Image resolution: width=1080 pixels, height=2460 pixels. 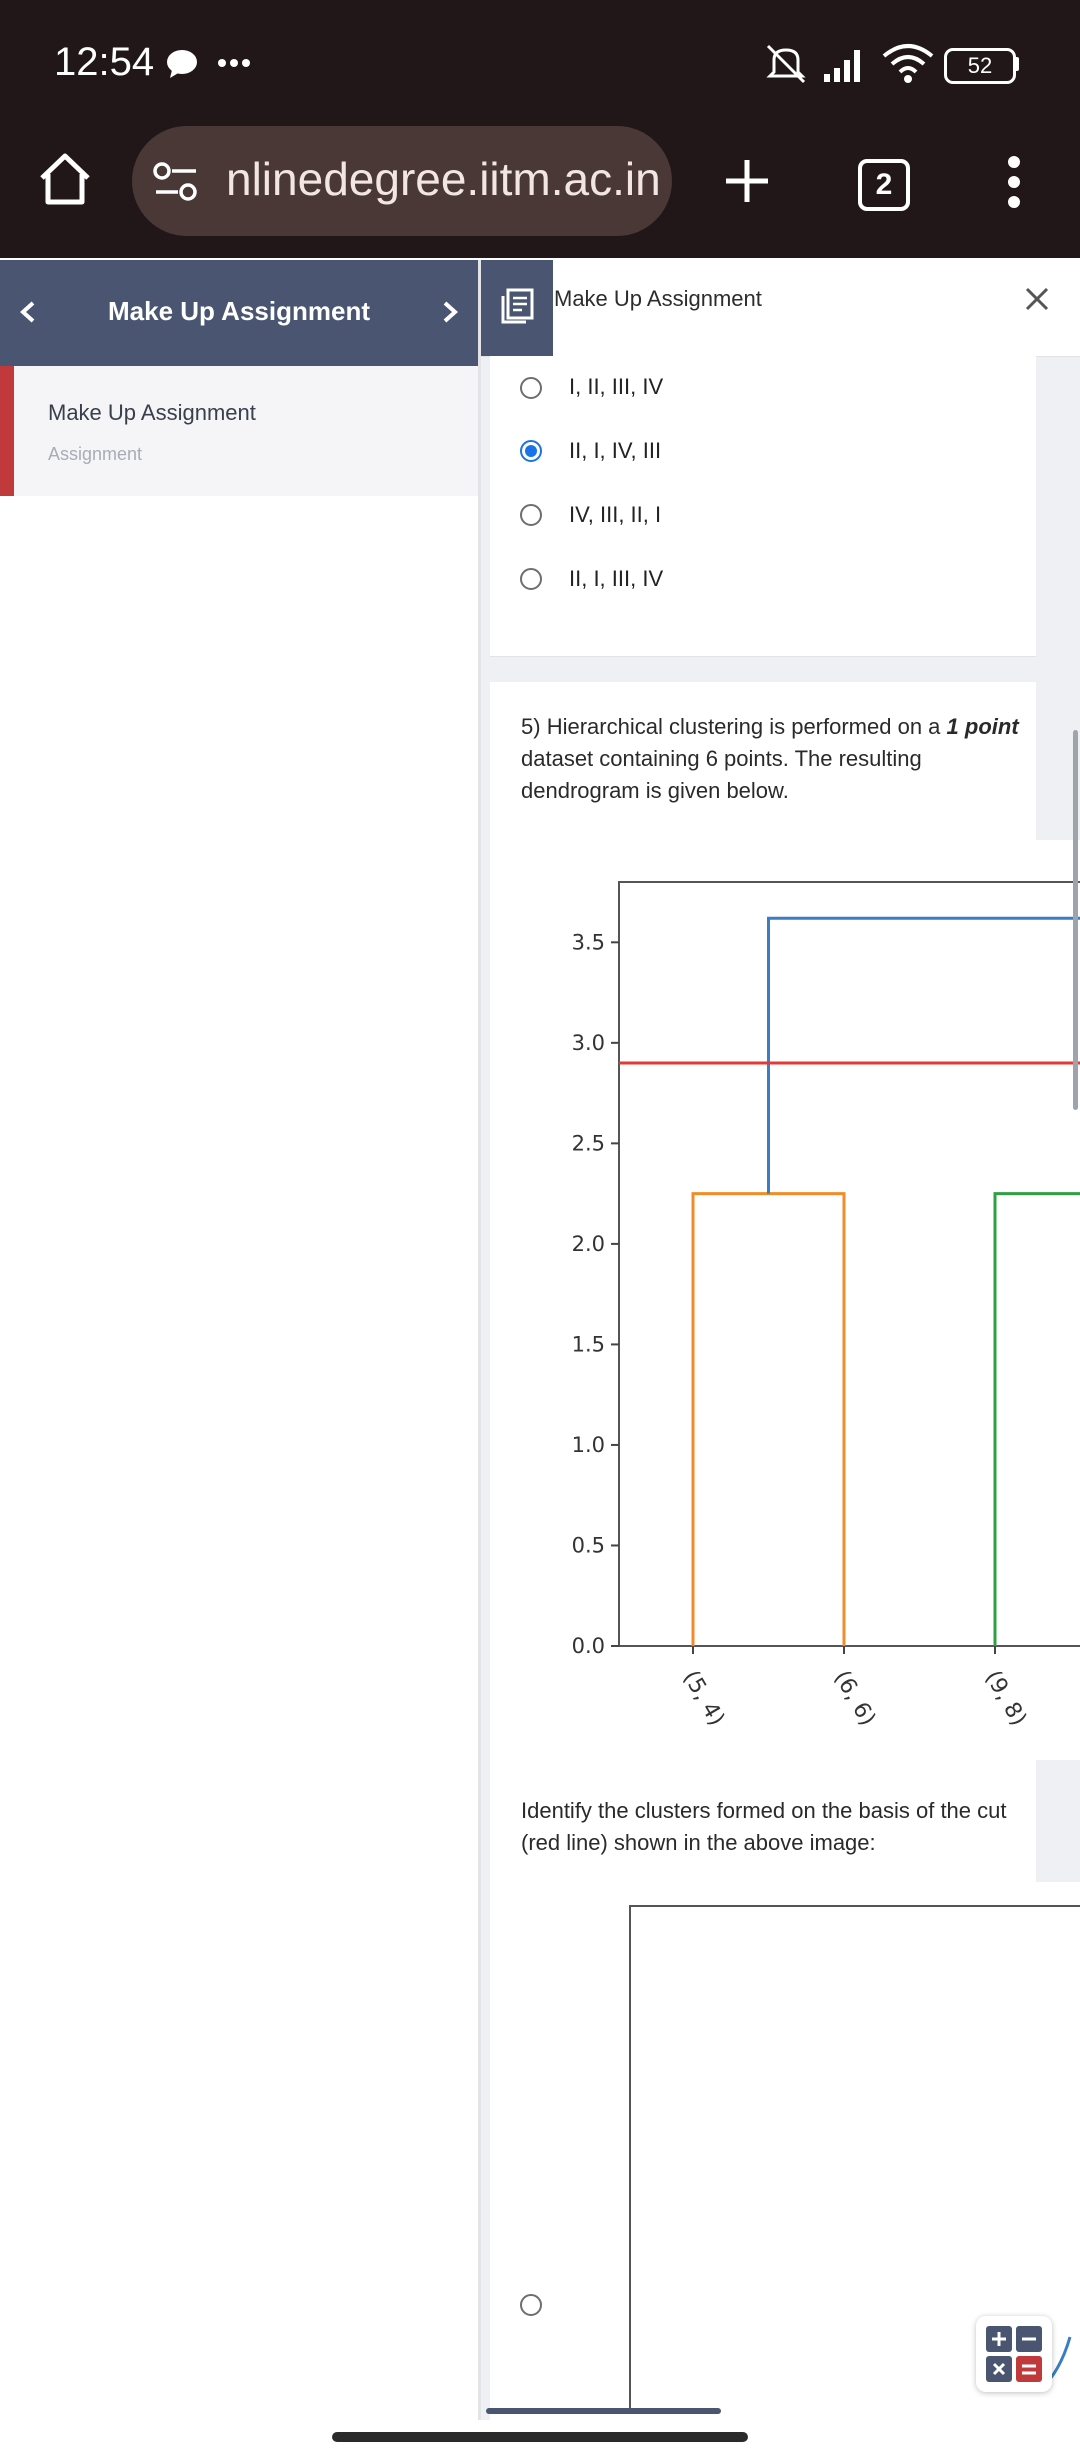 I want to click on calculator-icon, so click(x=1014, y=2354).